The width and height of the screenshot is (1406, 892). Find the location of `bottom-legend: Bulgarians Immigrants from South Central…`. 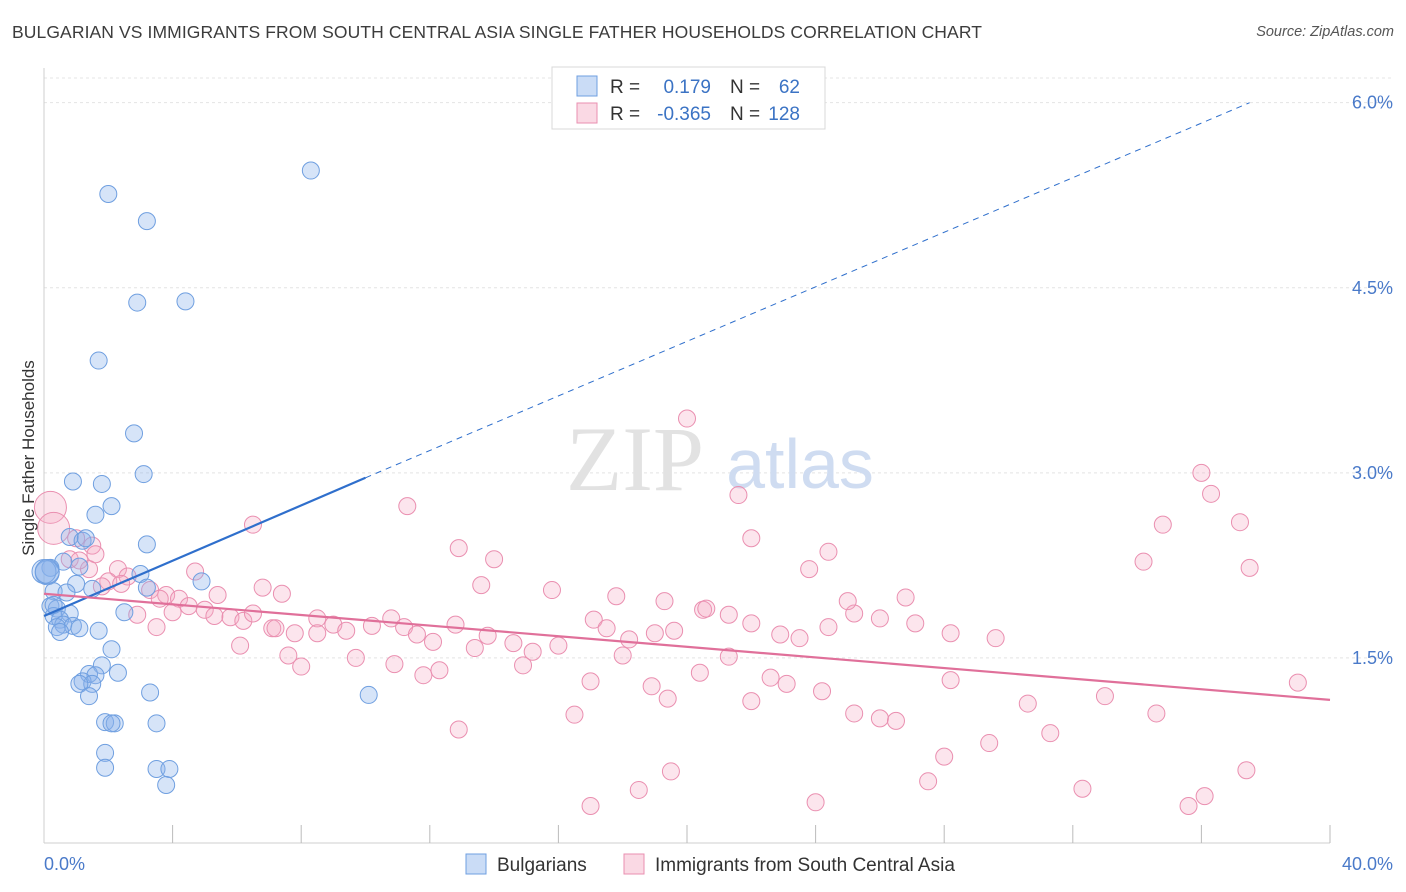

bottom-legend: Bulgarians Immigrants from South Central… is located at coordinates (710, 864).